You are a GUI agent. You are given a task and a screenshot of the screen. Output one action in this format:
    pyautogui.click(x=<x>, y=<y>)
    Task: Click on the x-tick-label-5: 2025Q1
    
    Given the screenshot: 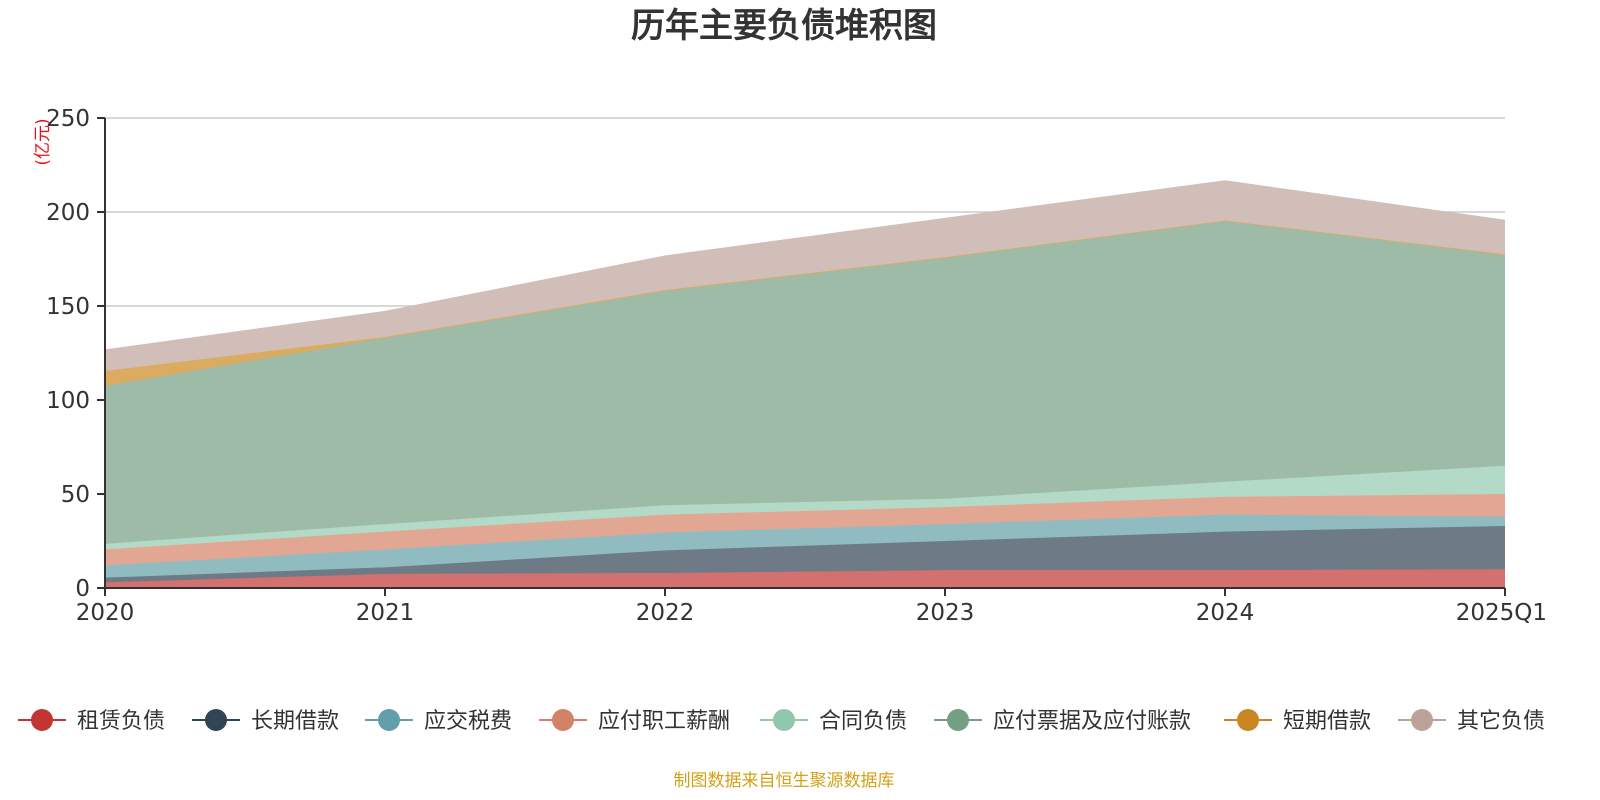 What is the action you would take?
    pyautogui.click(x=1501, y=613)
    